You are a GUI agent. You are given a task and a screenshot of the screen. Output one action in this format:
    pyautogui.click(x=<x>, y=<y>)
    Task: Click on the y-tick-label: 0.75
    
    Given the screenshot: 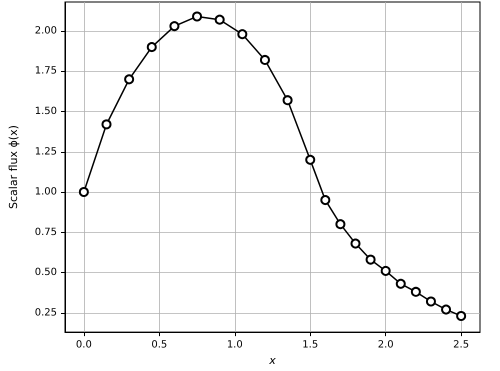 What is the action you would take?
    pyautogui.click(x=45, y=232)
    